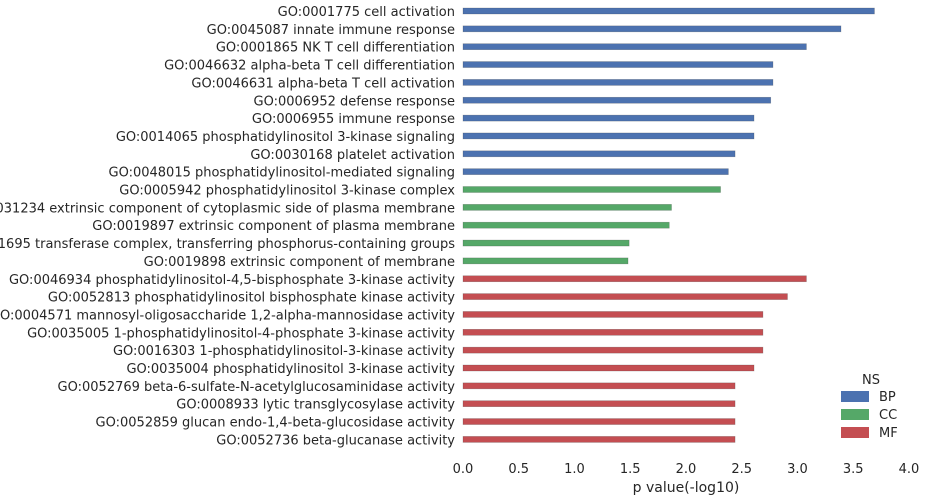 This screenshot has height=500, width=926. I want to click on legend-swatch-cc, so click(855, 414).